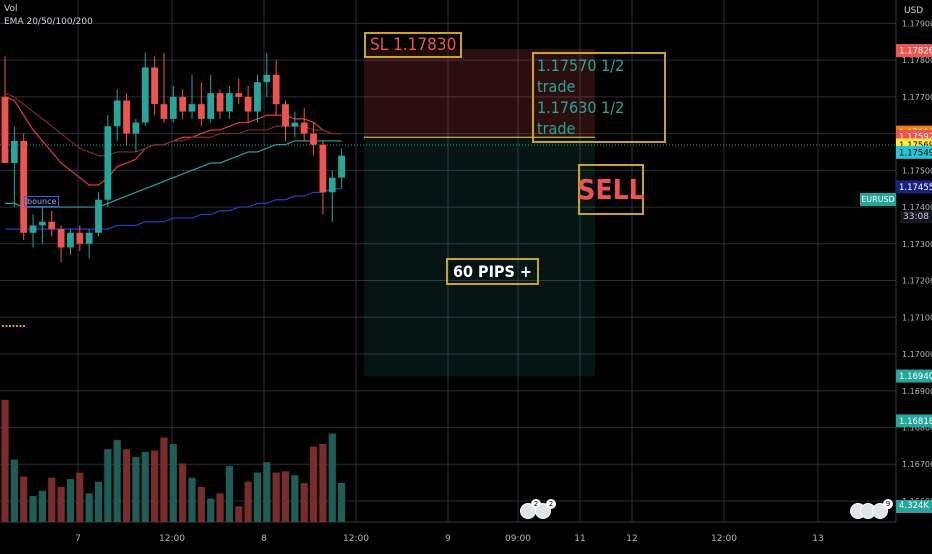 This screenshot has height=554, width=932. Describe the element at coordinates (42, 201) in the screenshot. I see `bounce-label: bounce` at that location.